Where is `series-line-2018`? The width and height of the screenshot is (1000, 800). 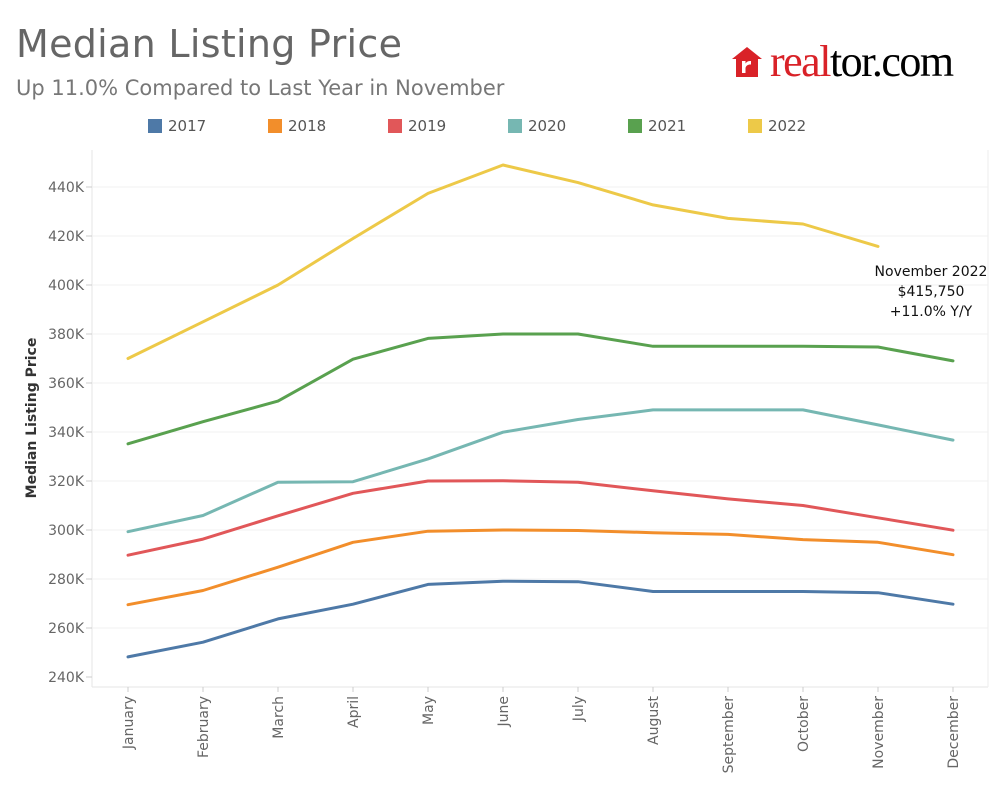 series-line-2018 is located at coordinates (540, 567).